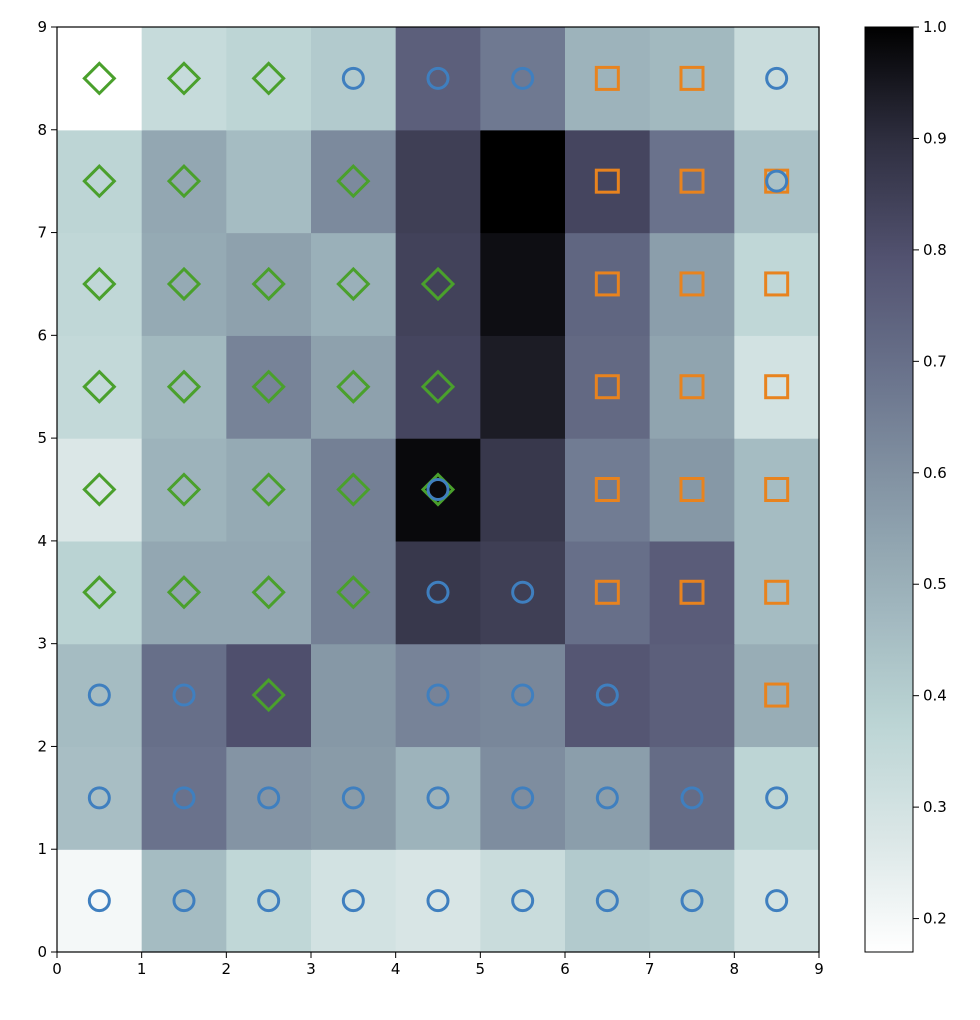  What do you see at coordinates (438, 965) in the screenshot?
I see `x-axis: 0 1 2 3 4 5 6 7 8 9` at bounding box center [438, 965].